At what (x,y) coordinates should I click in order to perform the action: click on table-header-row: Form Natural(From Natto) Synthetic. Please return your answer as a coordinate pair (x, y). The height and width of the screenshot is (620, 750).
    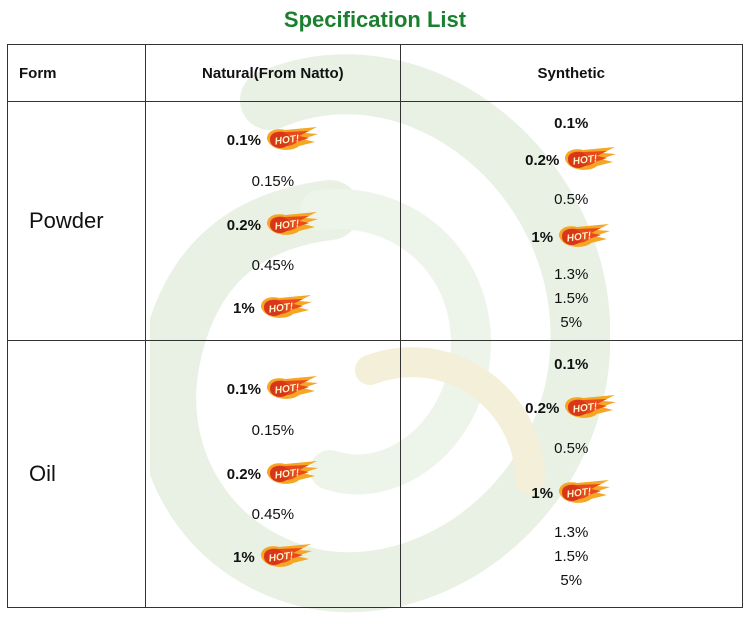
    Looking at the image, I should click on (375, 73).